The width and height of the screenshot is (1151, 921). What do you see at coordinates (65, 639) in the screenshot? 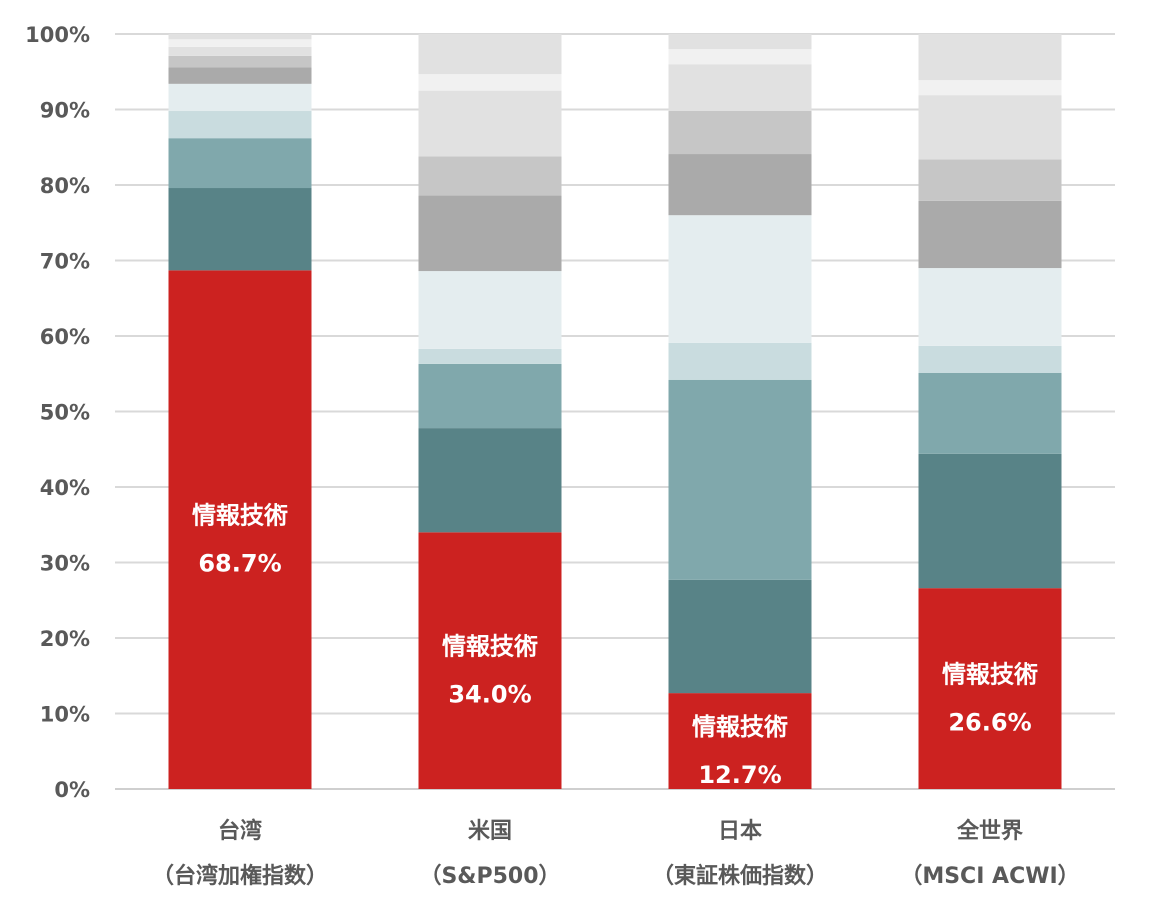
I see `y-tick-label: 20%` at bounding box center [65, 639].